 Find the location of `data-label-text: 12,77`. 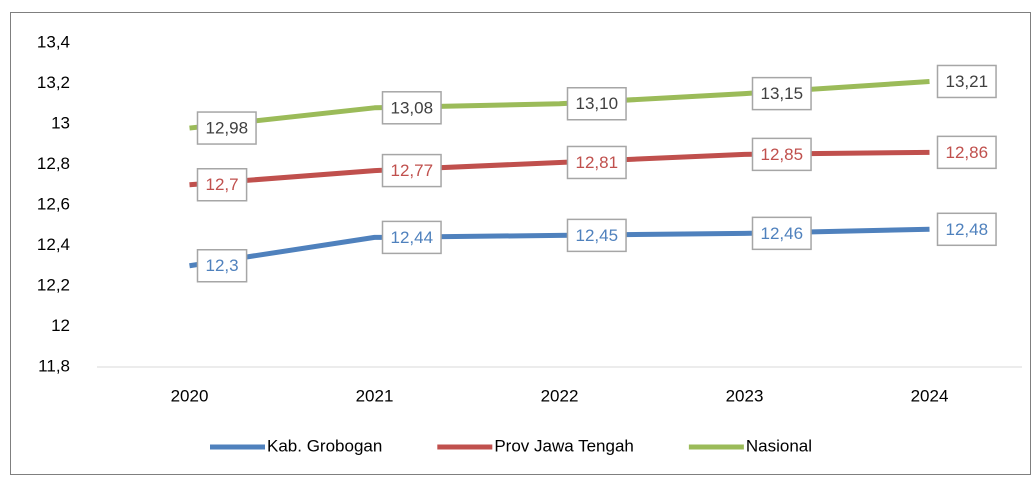

data-label-text: 12,77 is located at coordinates (412, 170).